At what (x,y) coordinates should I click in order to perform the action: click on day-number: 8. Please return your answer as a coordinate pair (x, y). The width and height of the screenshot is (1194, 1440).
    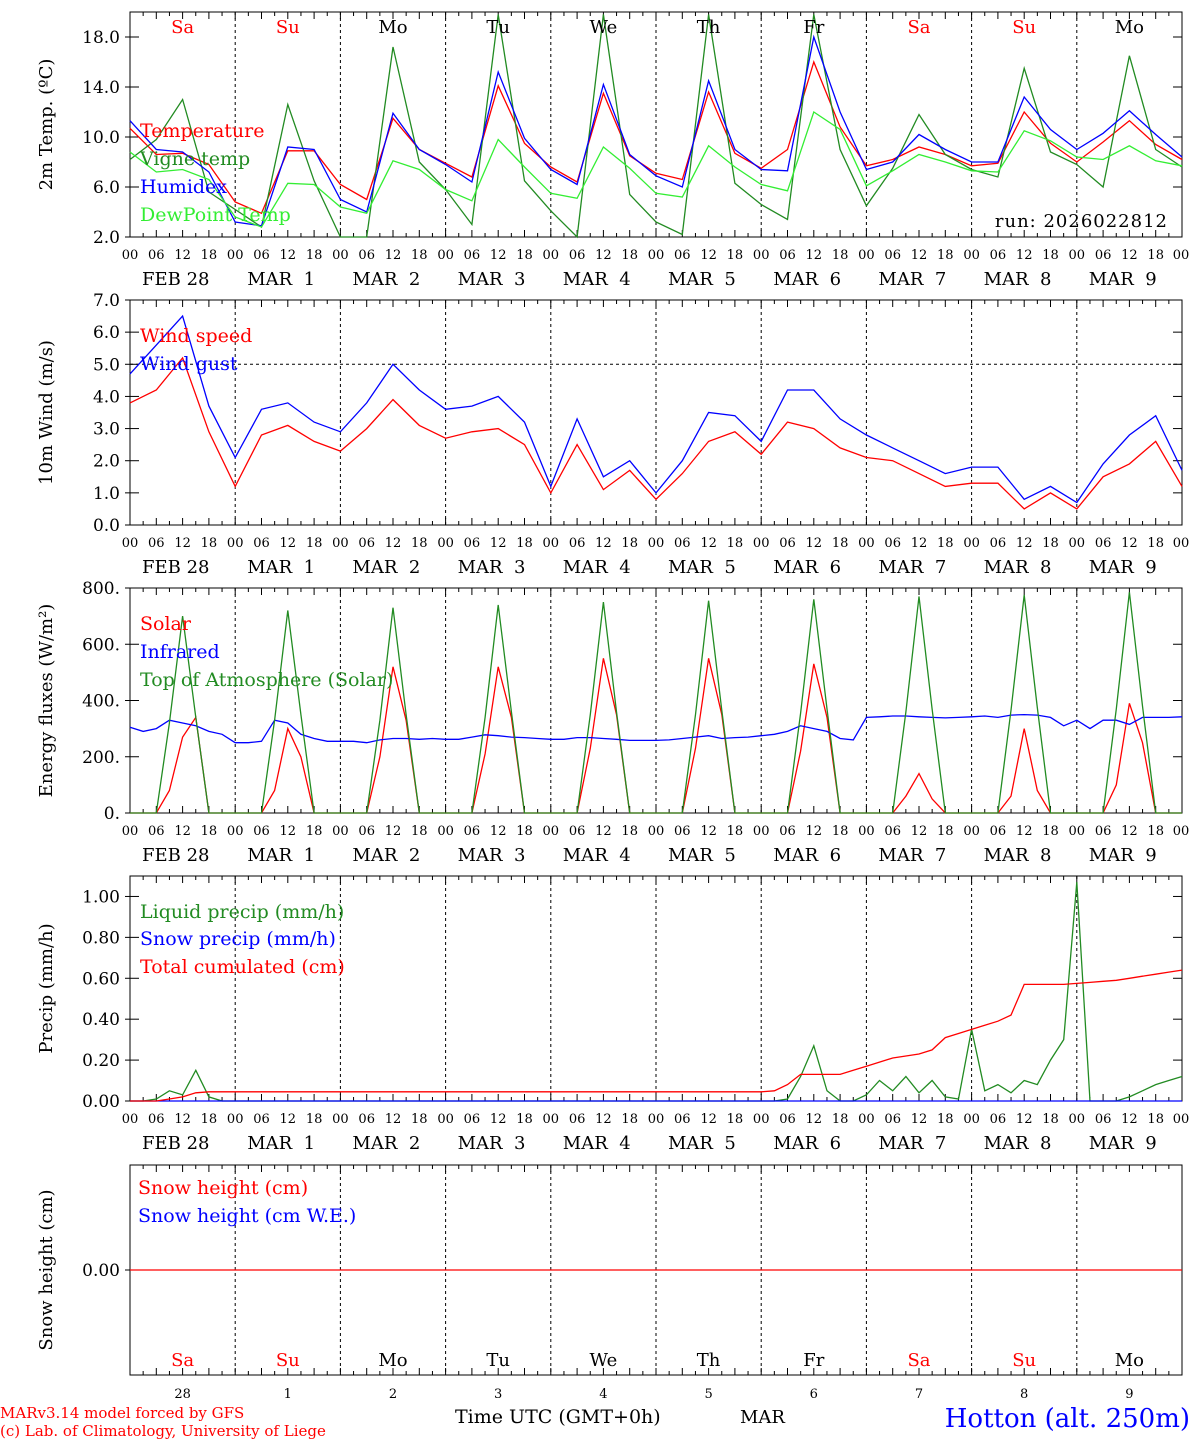
    Looking at the image, I should click on (1024, 1394).